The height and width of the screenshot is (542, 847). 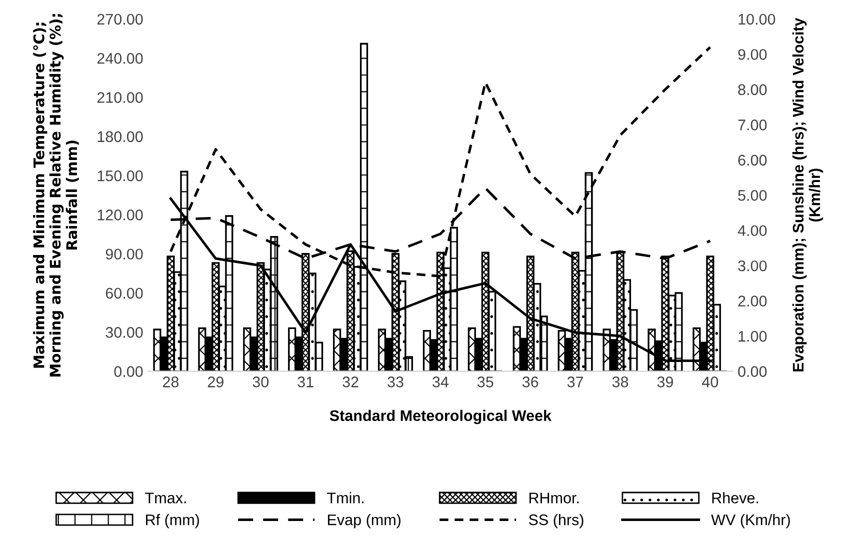 What do you see at coordinates (172, 521) in the screenshot?
I see `legend-label: Rf (mm)` at bounding box center [172, 521].